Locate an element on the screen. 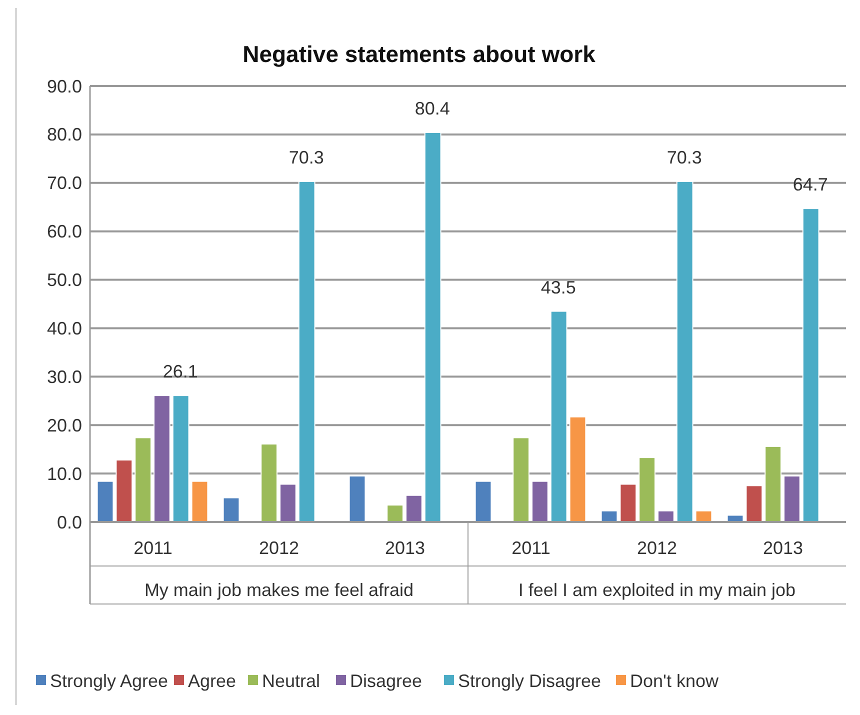  y-tick-label: 40.0 is located at coordinates (64, 328).